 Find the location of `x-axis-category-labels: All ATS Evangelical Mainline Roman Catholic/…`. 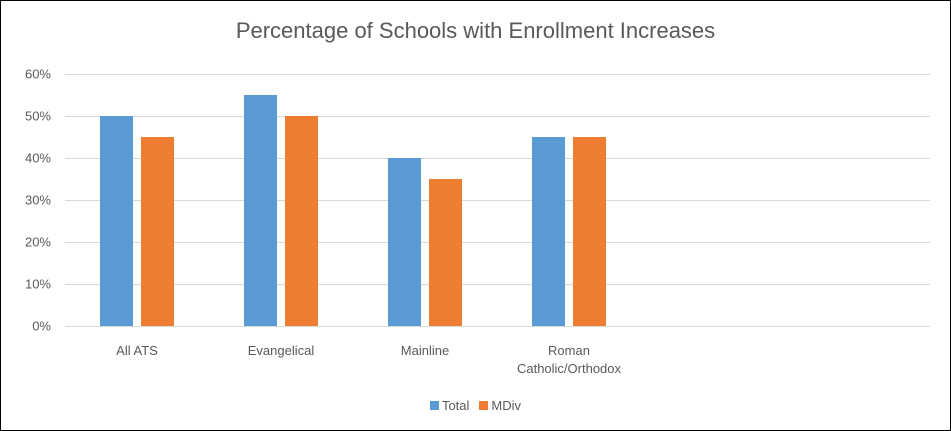

x-axis-category-labels: All ATS Evangelical Mainline Roman Catholic/… is located at coordinates (368, 359).